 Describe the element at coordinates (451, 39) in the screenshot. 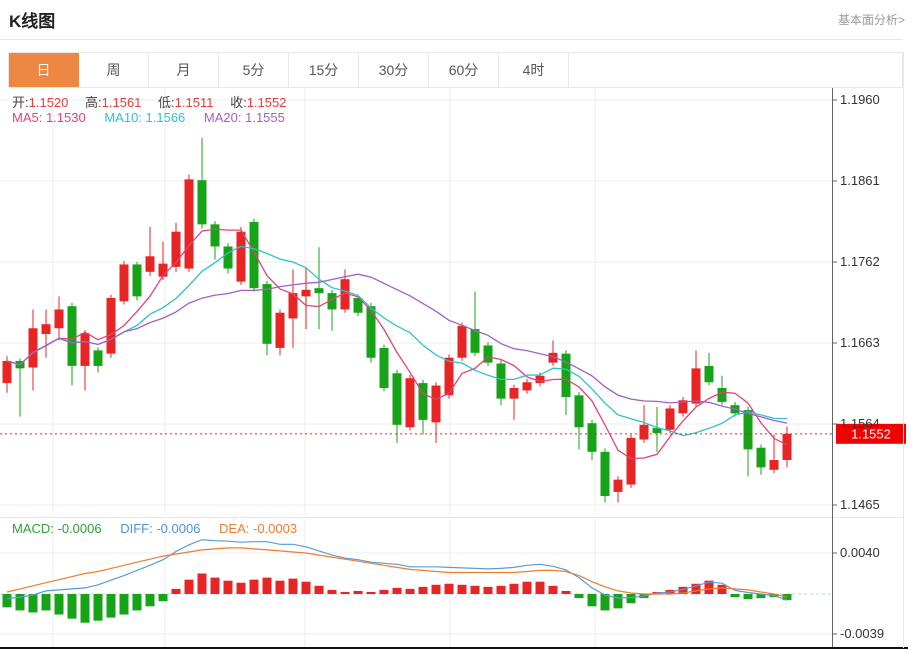

I see `header-divider` at that location.